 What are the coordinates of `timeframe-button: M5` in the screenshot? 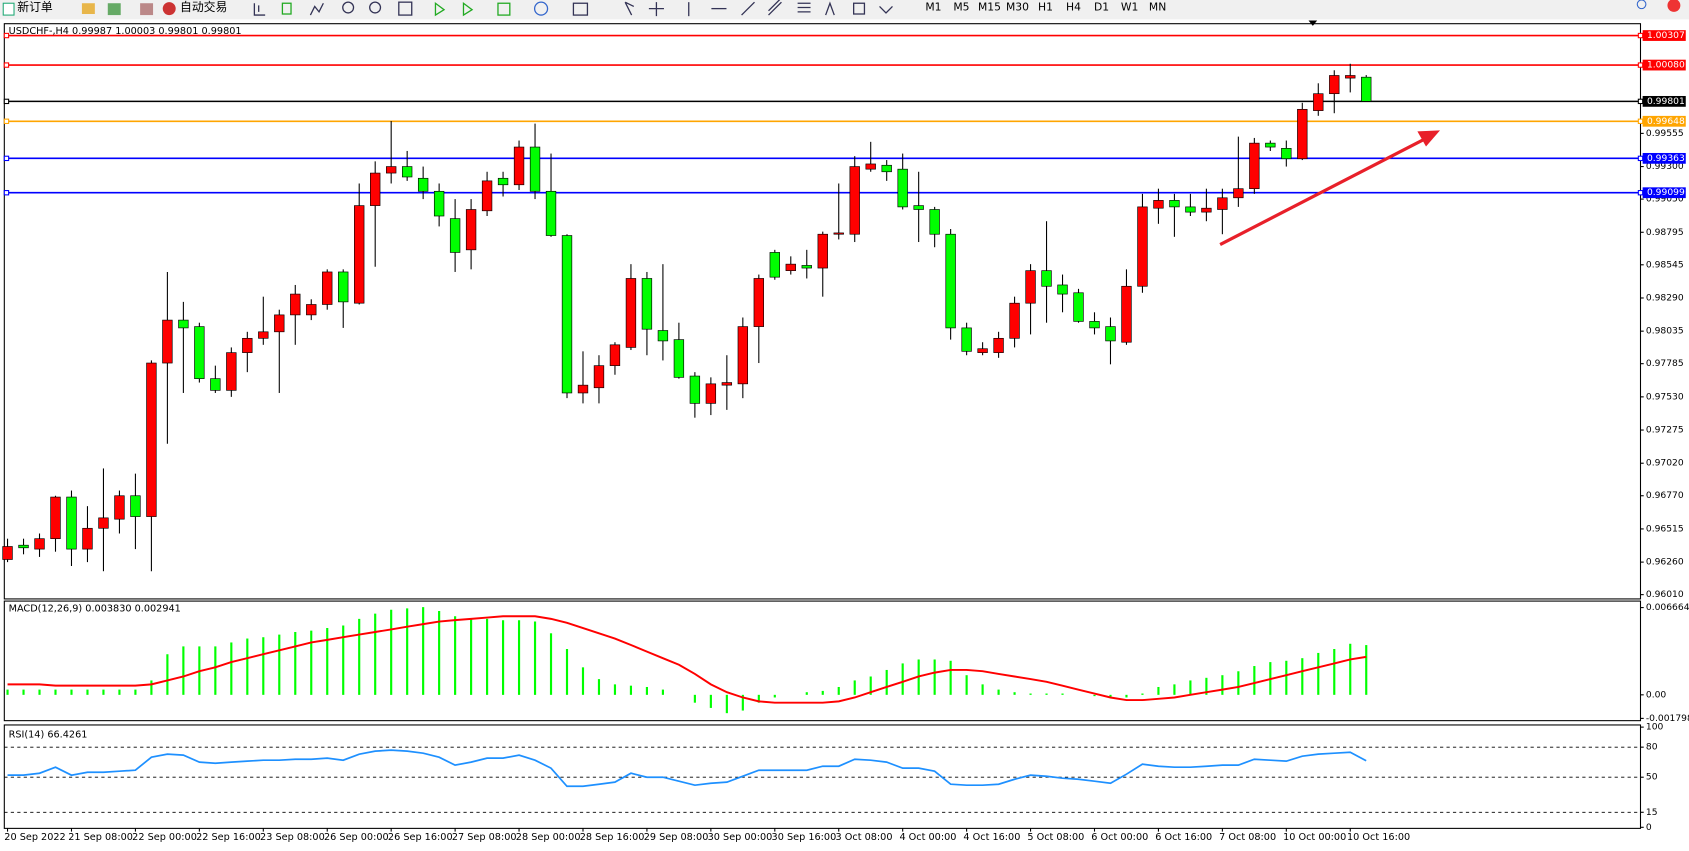 It's located at (961, 7).